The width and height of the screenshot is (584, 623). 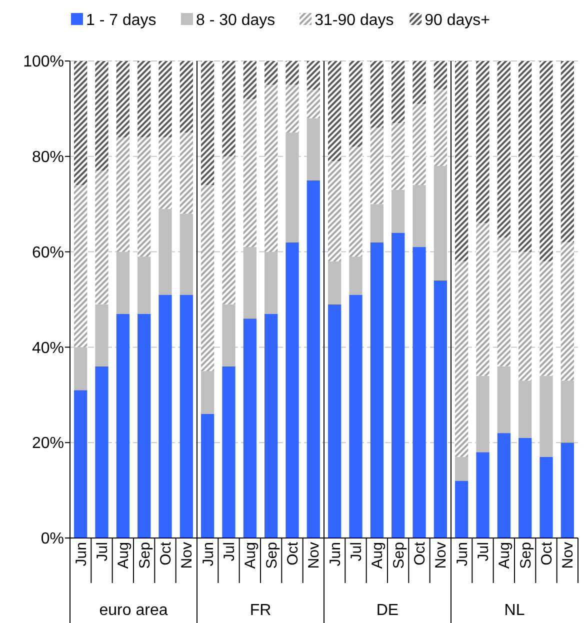 I want to click on text: FR, so click(x=261, y=610).